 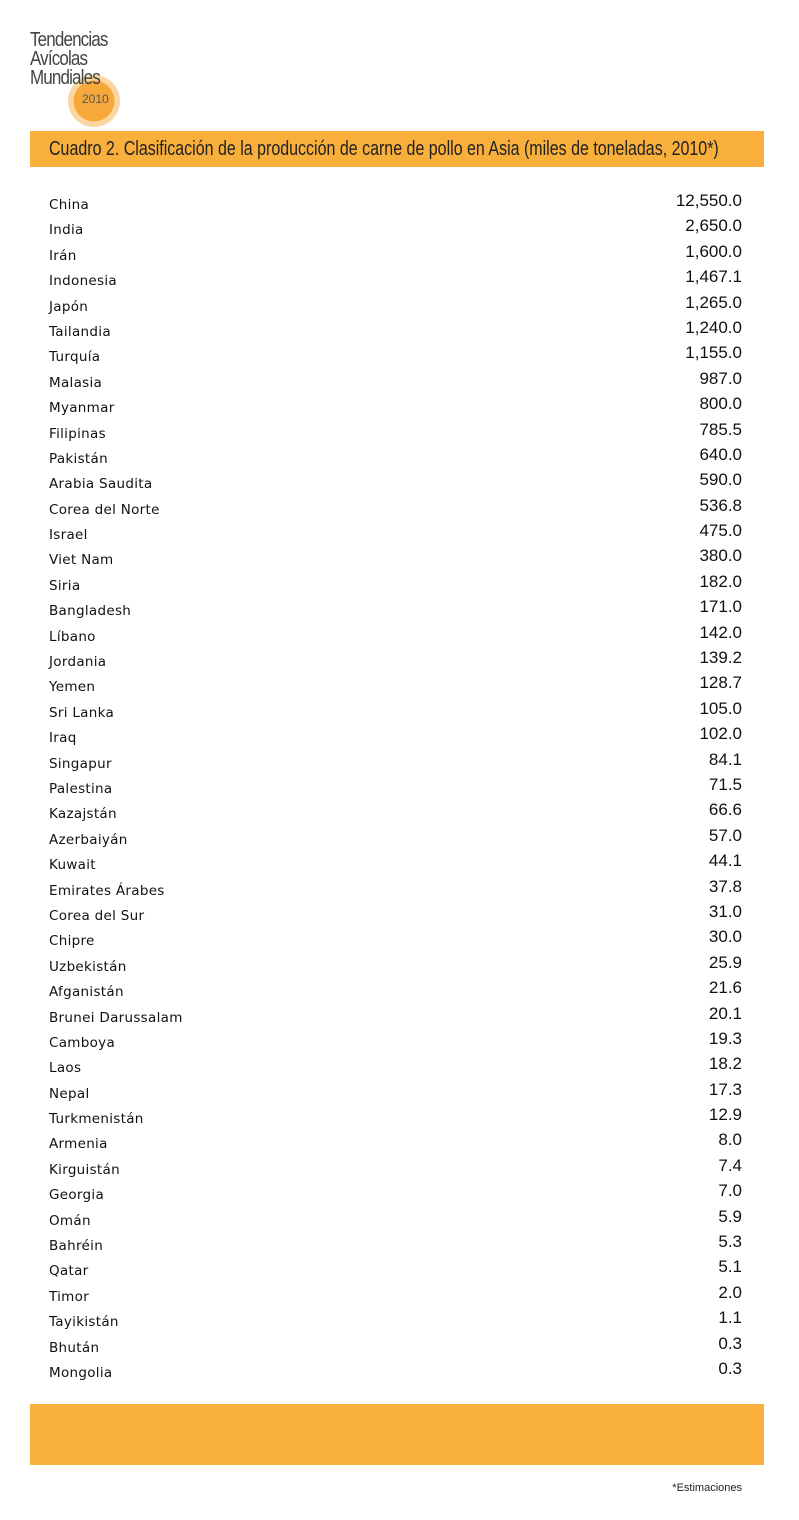 What do you see at coordinates (720, 480) in the screenshot?
I see `production-value: 590.0` at bounding box center [720, 480].